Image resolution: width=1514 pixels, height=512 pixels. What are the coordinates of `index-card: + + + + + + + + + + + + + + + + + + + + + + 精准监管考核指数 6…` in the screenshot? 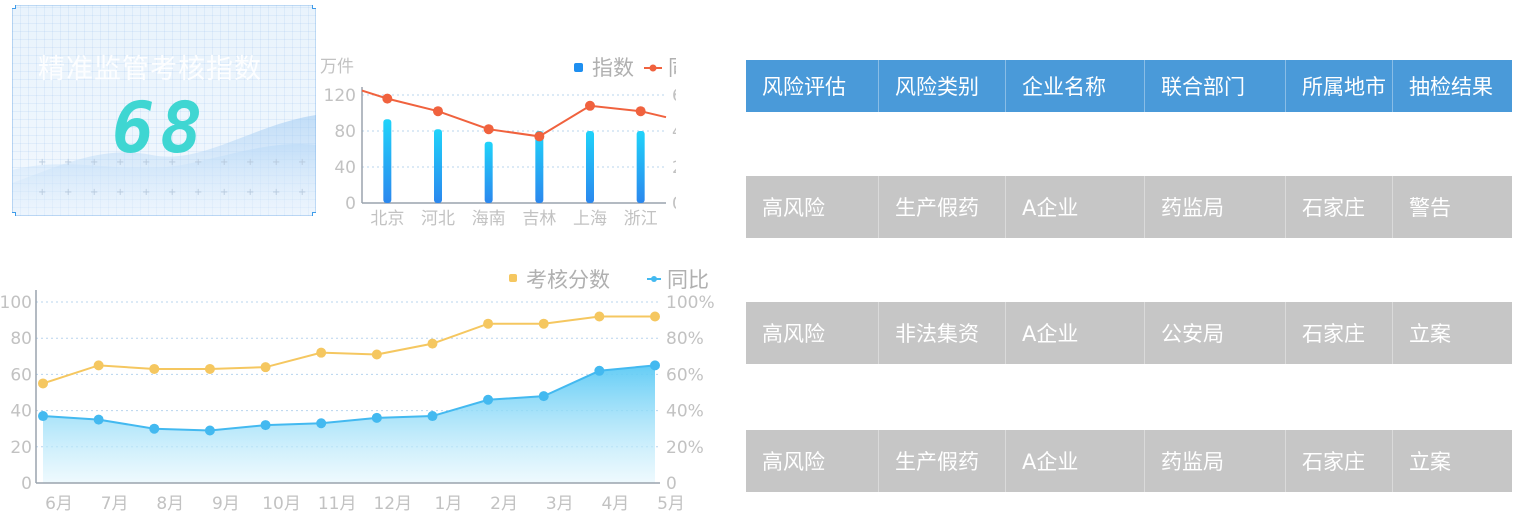 It's located at (164, 110).